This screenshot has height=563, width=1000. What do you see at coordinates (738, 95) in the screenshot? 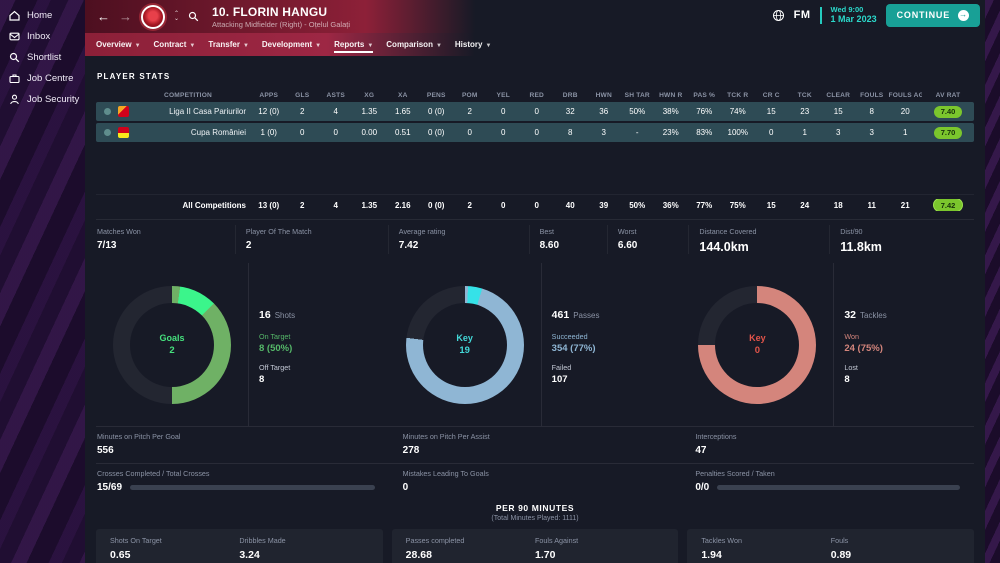
I see `column-header: TCK R` at bounding box center [738, 95].